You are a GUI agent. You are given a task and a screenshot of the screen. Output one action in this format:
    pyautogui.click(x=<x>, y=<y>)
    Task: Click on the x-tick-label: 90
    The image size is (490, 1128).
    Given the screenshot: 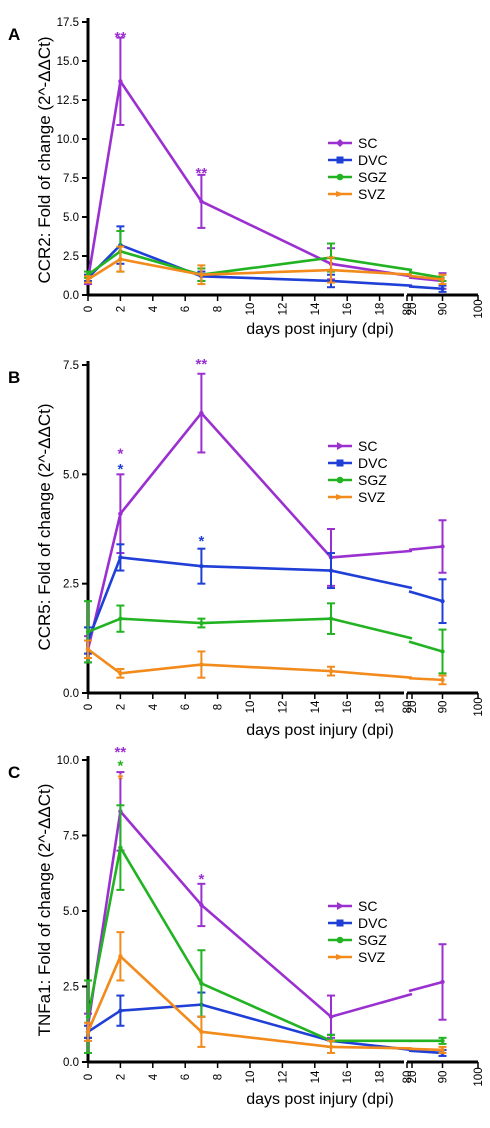 What is the action you would take?
    pyautogui.click(x=444, y=1077)
    